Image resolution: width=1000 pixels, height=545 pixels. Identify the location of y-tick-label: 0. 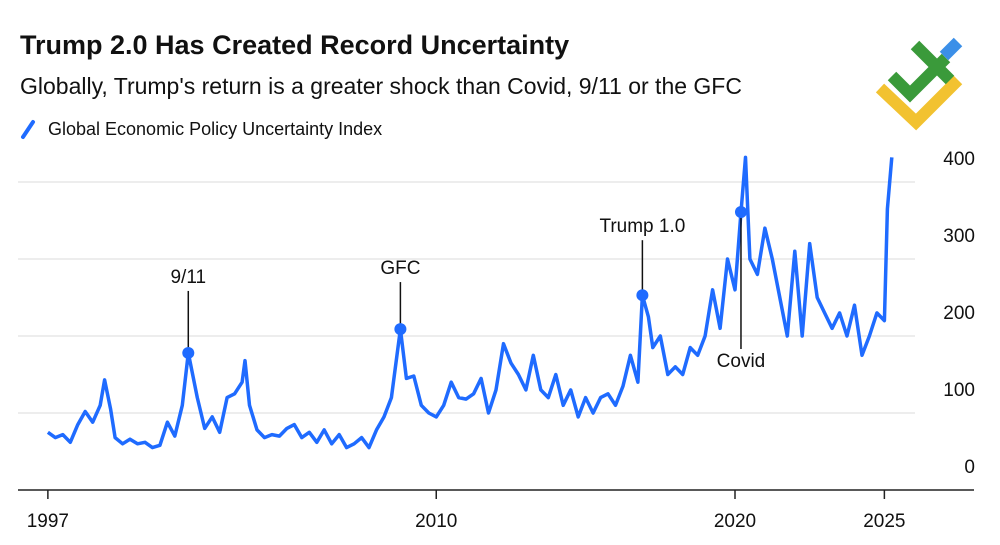
(969, 467).